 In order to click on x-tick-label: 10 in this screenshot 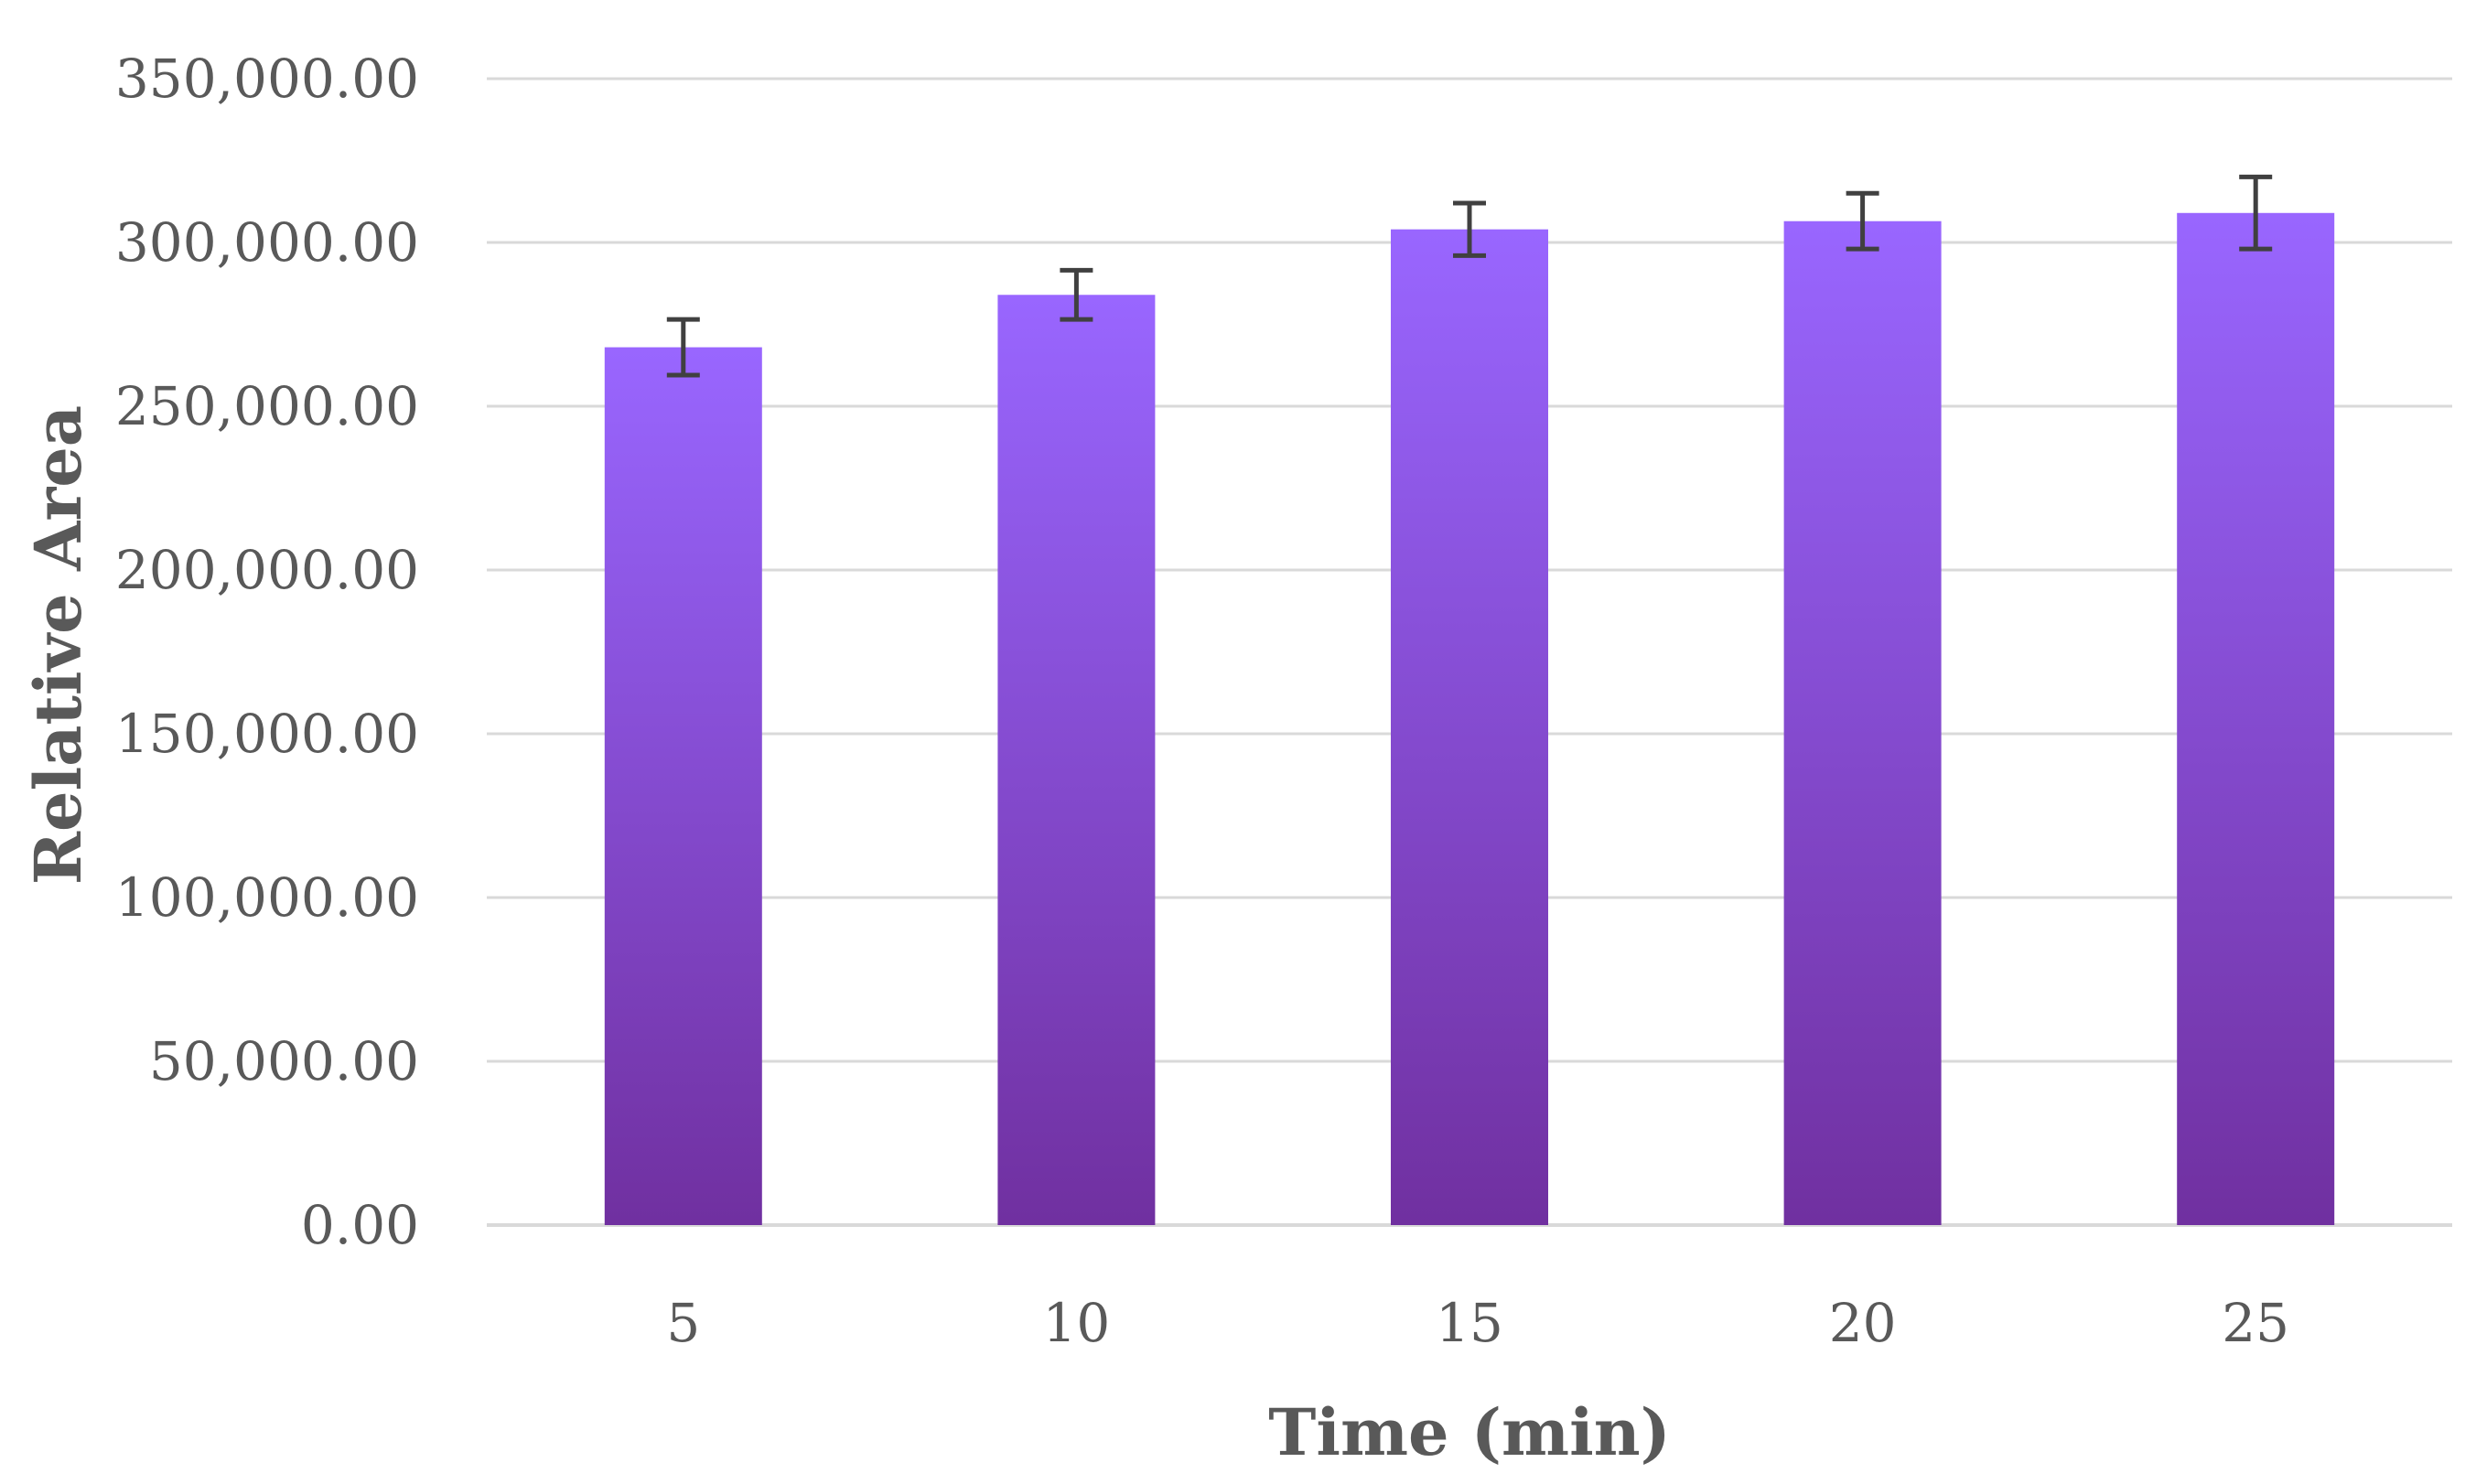, I will do `click(1076, 1323)`.